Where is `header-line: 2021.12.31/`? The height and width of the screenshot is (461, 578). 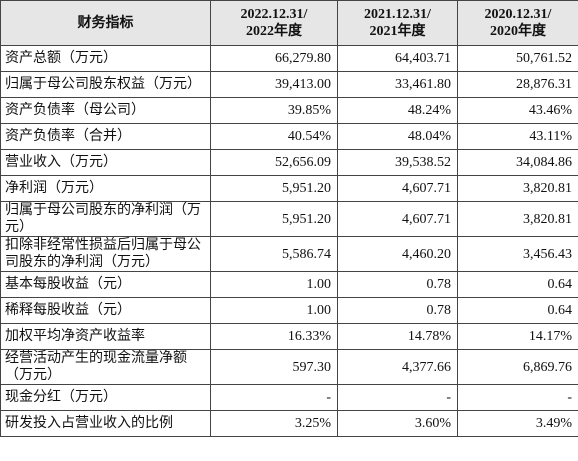
header-line: 2021.12.31/ is located at coordinates (397, 14).